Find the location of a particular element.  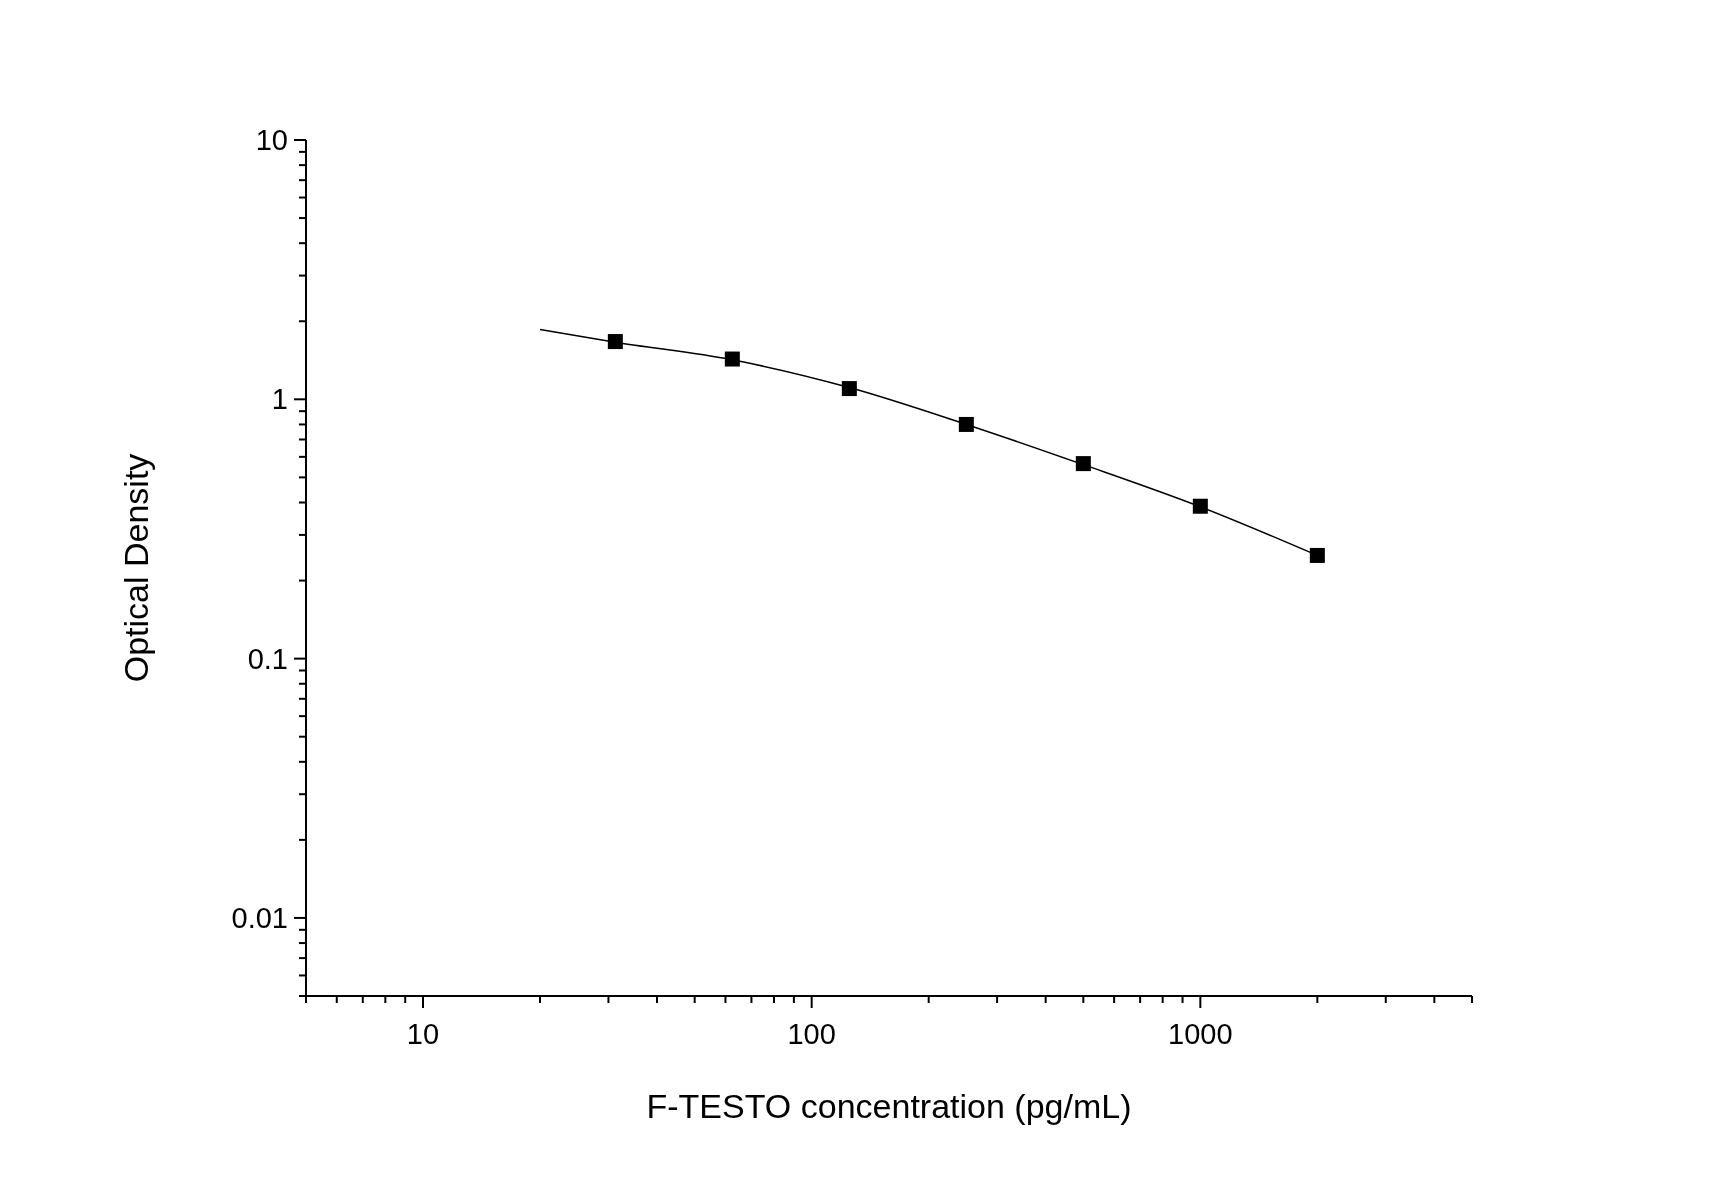

y-tick-label: 0.1 is located at coordinates (267, 658).